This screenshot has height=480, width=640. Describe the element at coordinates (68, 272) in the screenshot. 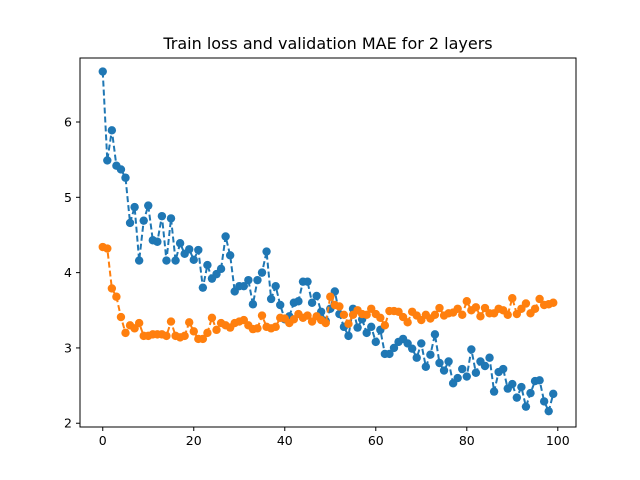

I see `y-tick-label: 4` at that location.